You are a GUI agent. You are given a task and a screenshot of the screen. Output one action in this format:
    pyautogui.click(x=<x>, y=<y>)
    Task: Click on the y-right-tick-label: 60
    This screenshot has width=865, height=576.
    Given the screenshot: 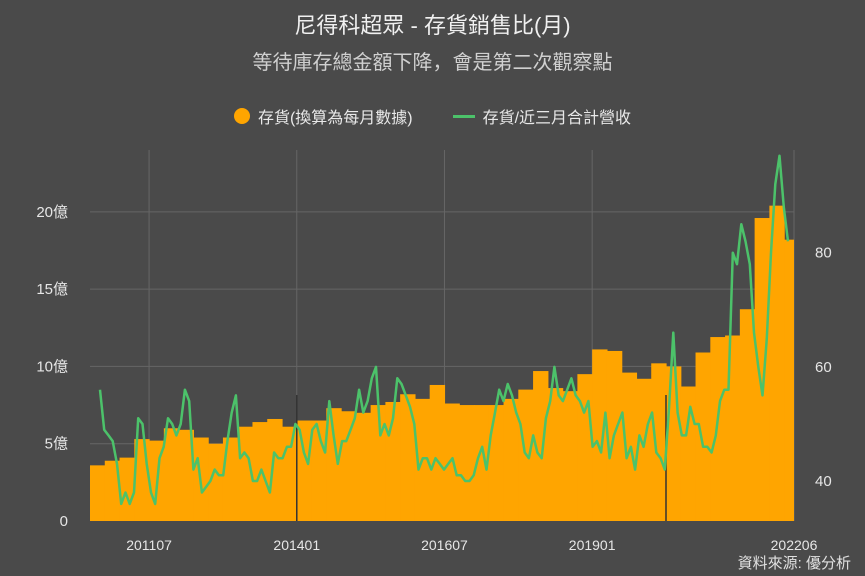 What is the action you would take?
    pyautogui.click(x=823, y=367)
    